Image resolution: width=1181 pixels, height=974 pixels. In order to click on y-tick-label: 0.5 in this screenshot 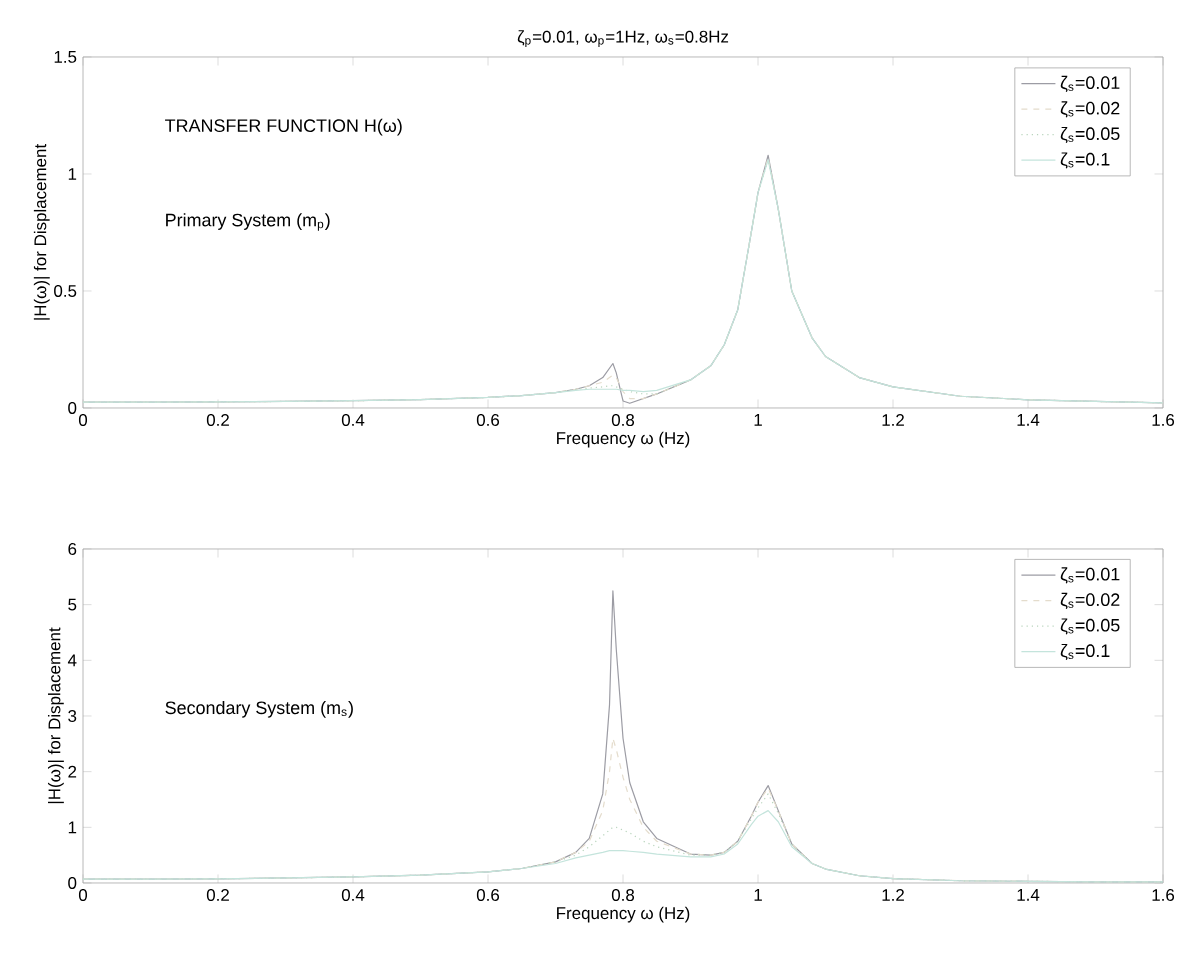, I will do `click(65, 290)`.